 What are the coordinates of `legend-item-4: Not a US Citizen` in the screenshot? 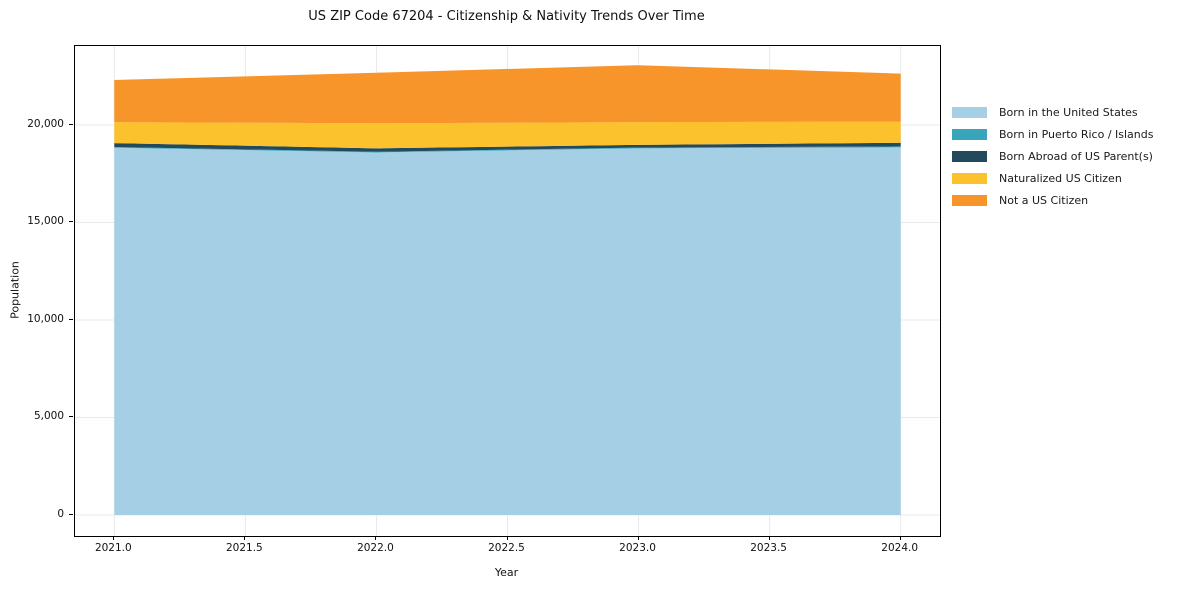 It's located at (1052, 200).